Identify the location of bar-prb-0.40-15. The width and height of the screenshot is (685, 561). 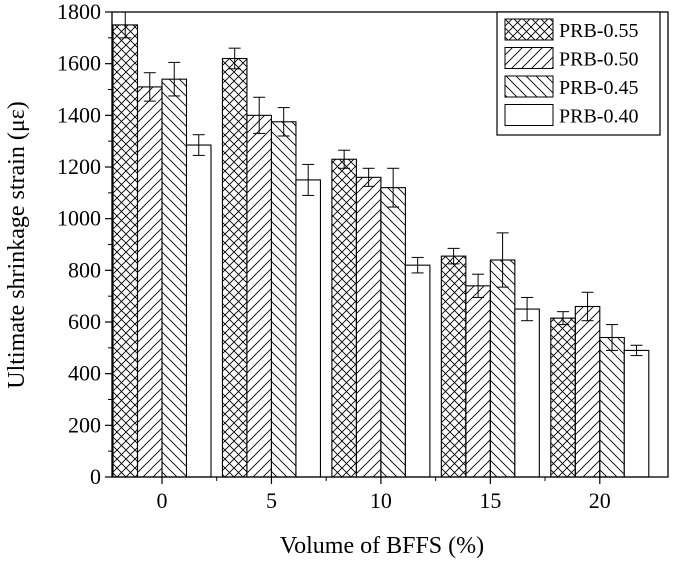
(527, 393).